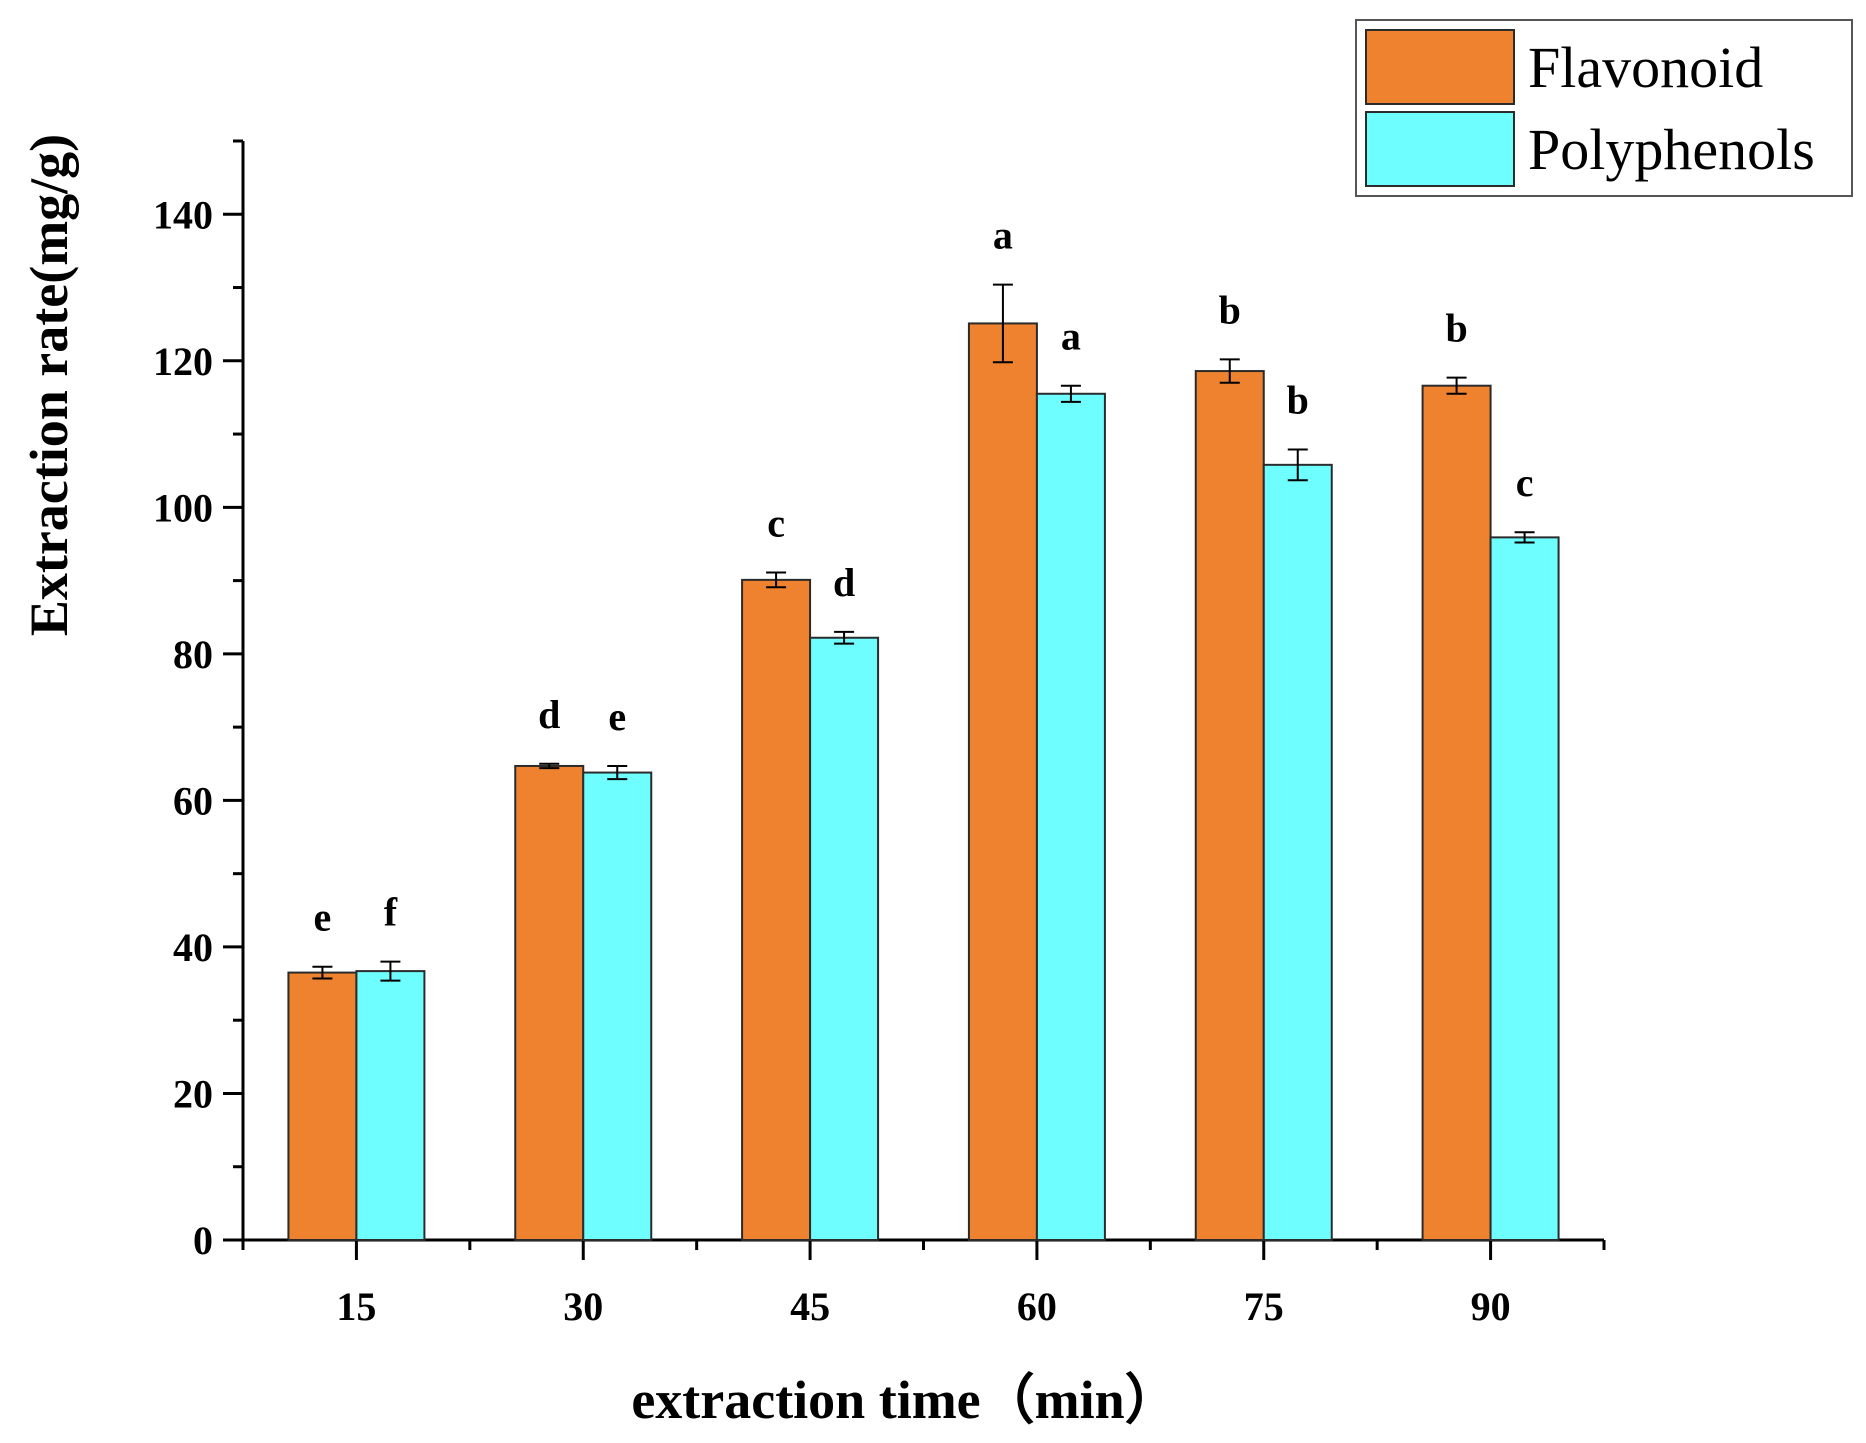 The width and height of the screenshot is (1866, 1443). What do you see at coordinates (391, 912) in the screenshot?
I see `significance-label: f` at bounding box center [391, 912].